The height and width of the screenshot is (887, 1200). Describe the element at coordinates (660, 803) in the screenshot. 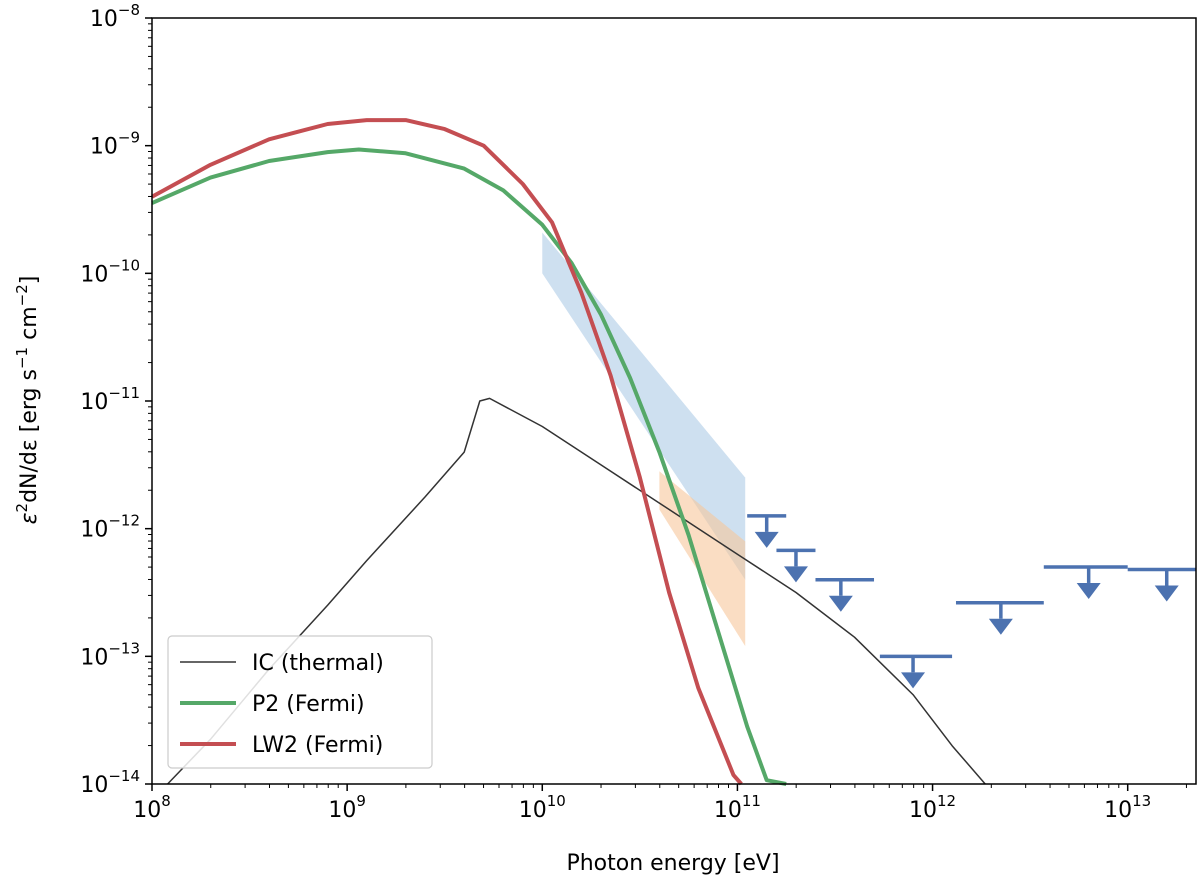

I see `x-axis-ticks: 10⁸ 10⁹ 10¹⁰ 10¹¹ 10¹² 10¹³` at that location.